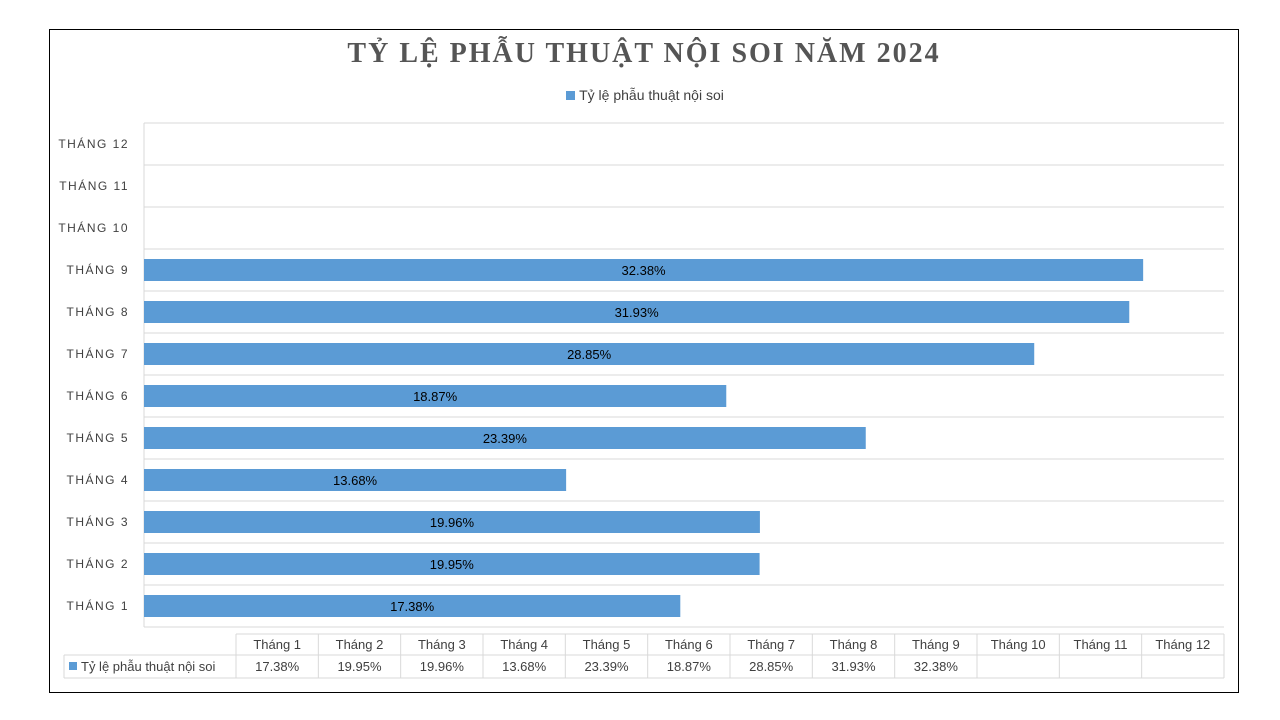 The image size is (1280, 720). I want to click on data-label: 18.87%, so click(435, 396).